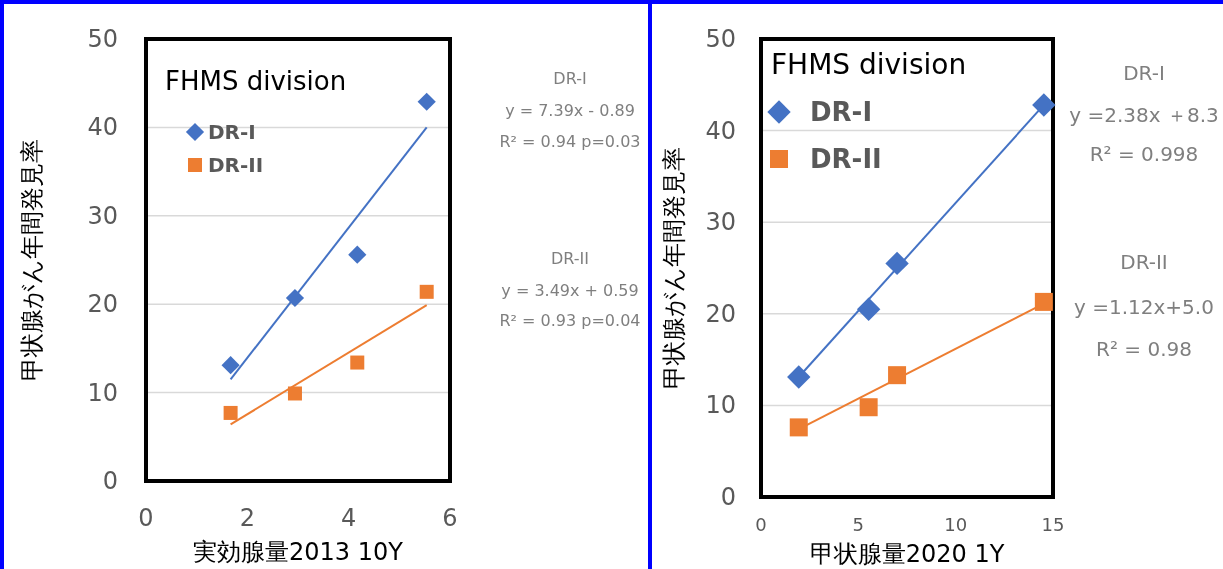 The height and width of the screenshot is (569, 1223). Describe the element at coordinates (450, 518) in the screenshot. I see `x-tick-label: 6` at that location.